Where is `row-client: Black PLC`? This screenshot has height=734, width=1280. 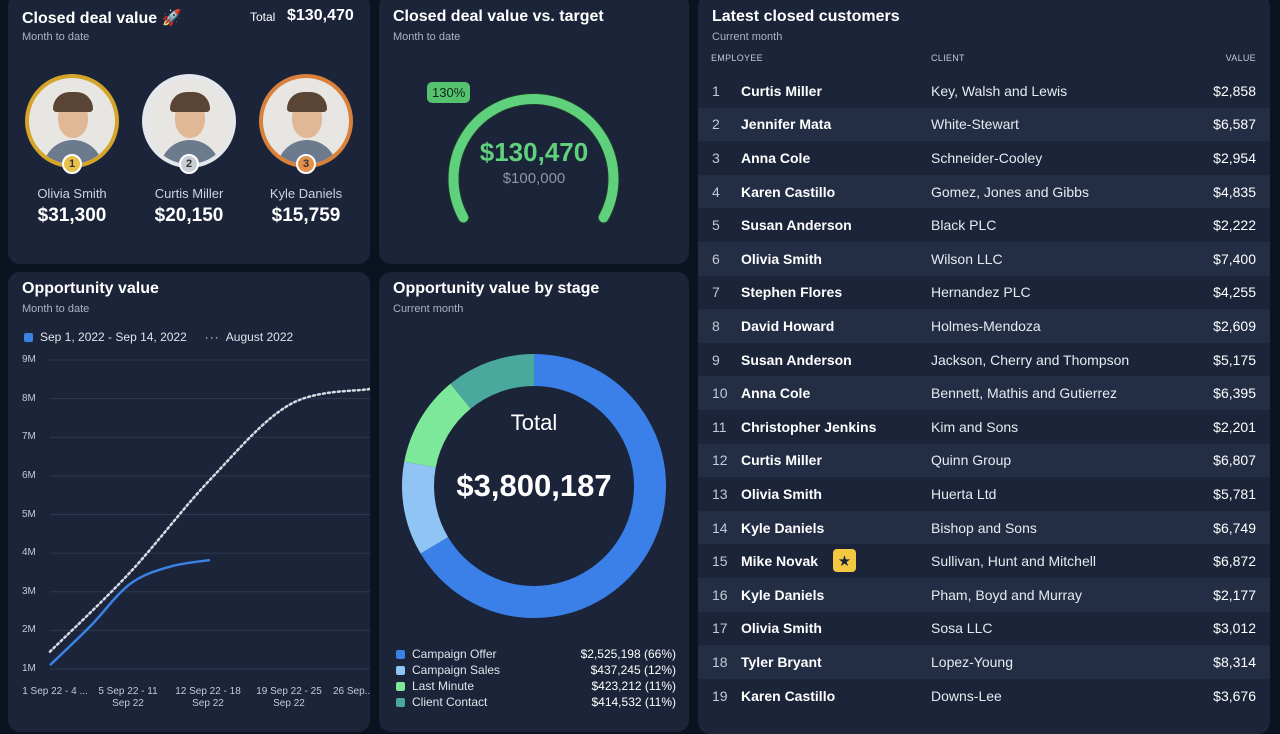
row-client: Black PLC is located at coordinates (964, 225).